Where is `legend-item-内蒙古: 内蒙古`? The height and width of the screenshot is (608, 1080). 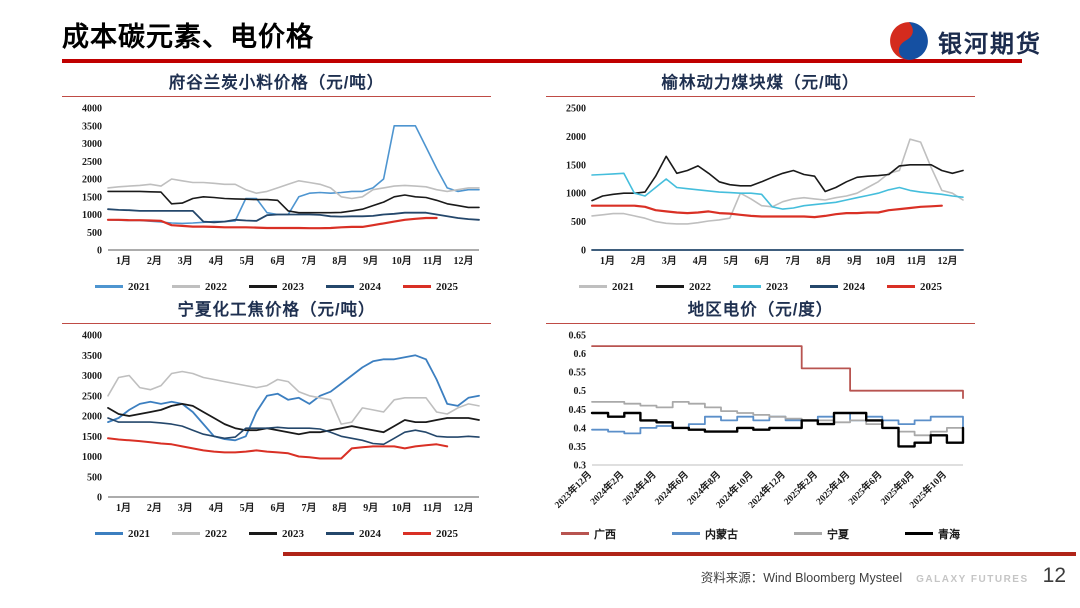 legend-item-内蒙古: 内蒙古 is located at coordinates (705, 534).